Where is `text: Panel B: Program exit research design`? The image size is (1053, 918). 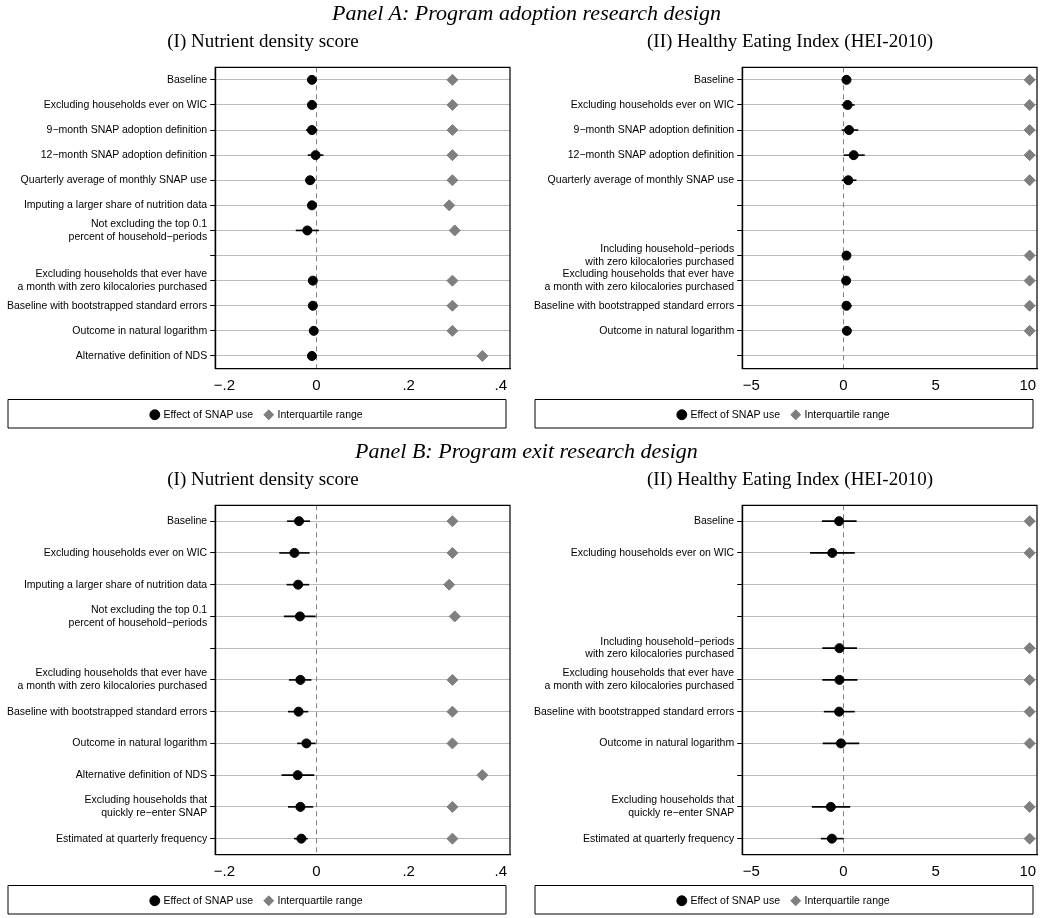
text: Panel B: Program exit research design is located at coordinates (526, 451).